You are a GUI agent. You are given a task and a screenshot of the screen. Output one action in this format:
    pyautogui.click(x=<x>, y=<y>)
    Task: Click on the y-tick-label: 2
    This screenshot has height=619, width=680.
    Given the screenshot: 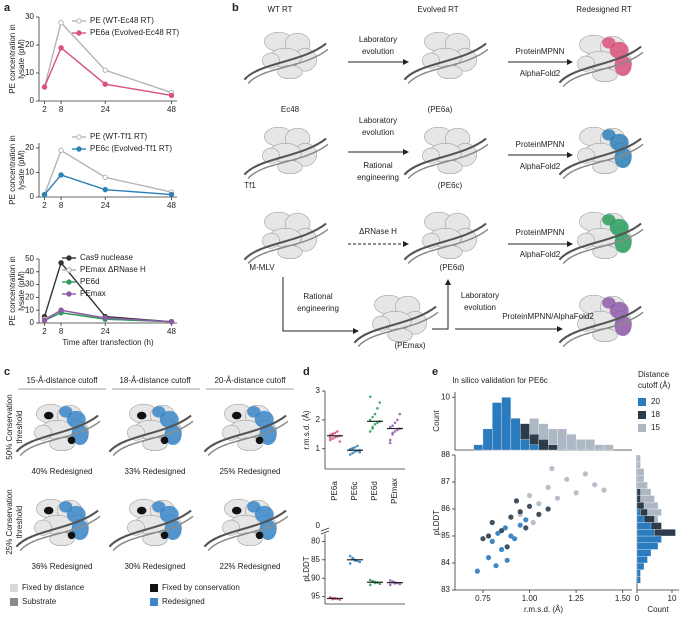 What is the action you would take?
    pyautogui.click(x=318, y=419)
    